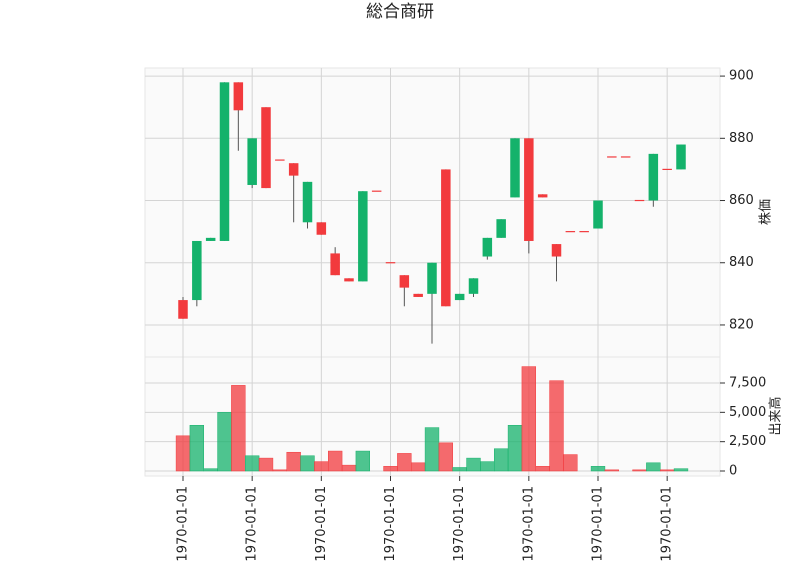  What do you see at coordinates (741, 262) in the screenshot?
I see `y-tick-label: 840` at bounding box center [741, 262].